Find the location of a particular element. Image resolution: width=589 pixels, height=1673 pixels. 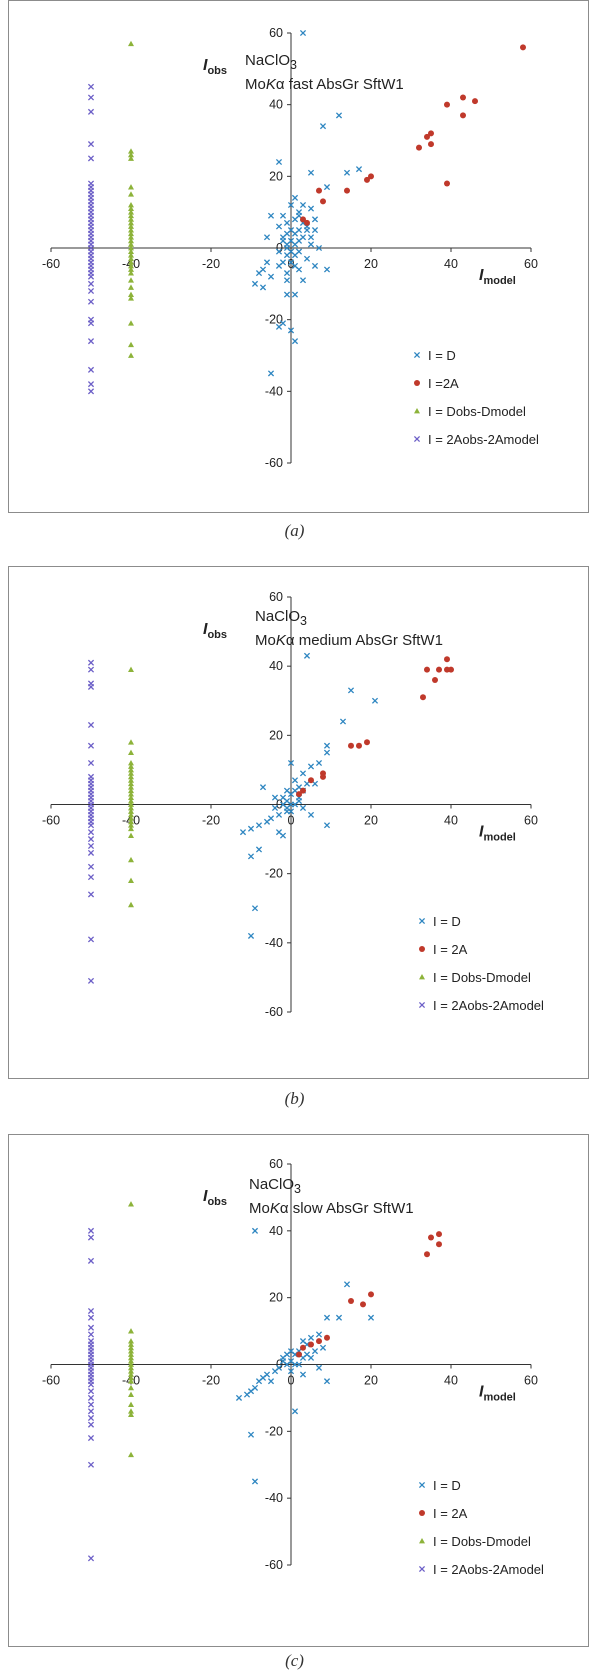

y-axis-label: Iobs is located at coordinates (215, 1198).